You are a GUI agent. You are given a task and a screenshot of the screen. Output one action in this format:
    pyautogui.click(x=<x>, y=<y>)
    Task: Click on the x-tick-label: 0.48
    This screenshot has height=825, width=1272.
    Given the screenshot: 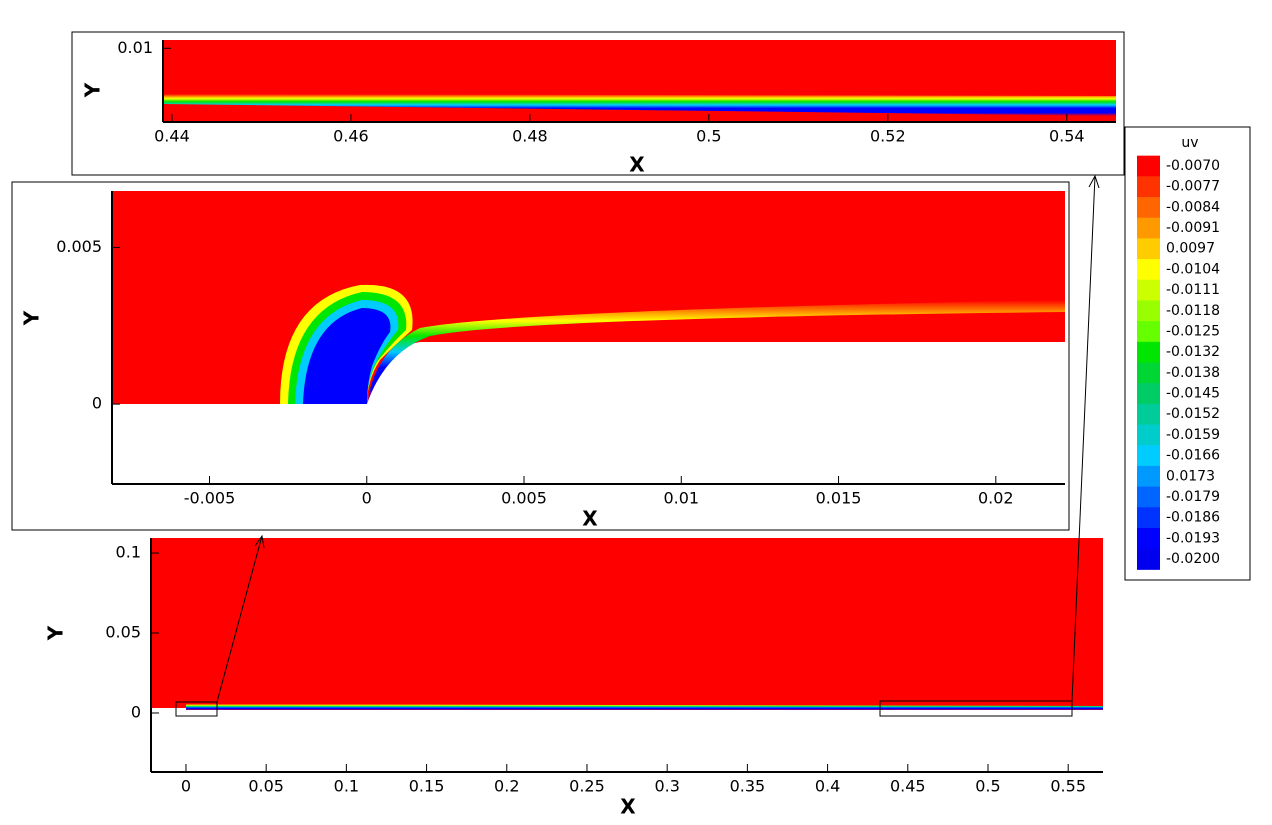 What is the action you would take?
    pyautogui.click(x=530, y=136)
    